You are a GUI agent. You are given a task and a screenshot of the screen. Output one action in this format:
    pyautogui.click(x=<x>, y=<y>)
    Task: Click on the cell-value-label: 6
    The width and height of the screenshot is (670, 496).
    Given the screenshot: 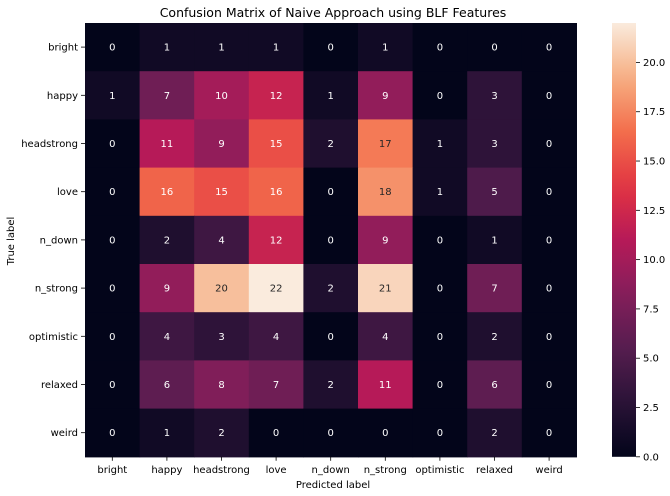 What is the action you would take?
    pyautogui.click(x=167, y=385)
    